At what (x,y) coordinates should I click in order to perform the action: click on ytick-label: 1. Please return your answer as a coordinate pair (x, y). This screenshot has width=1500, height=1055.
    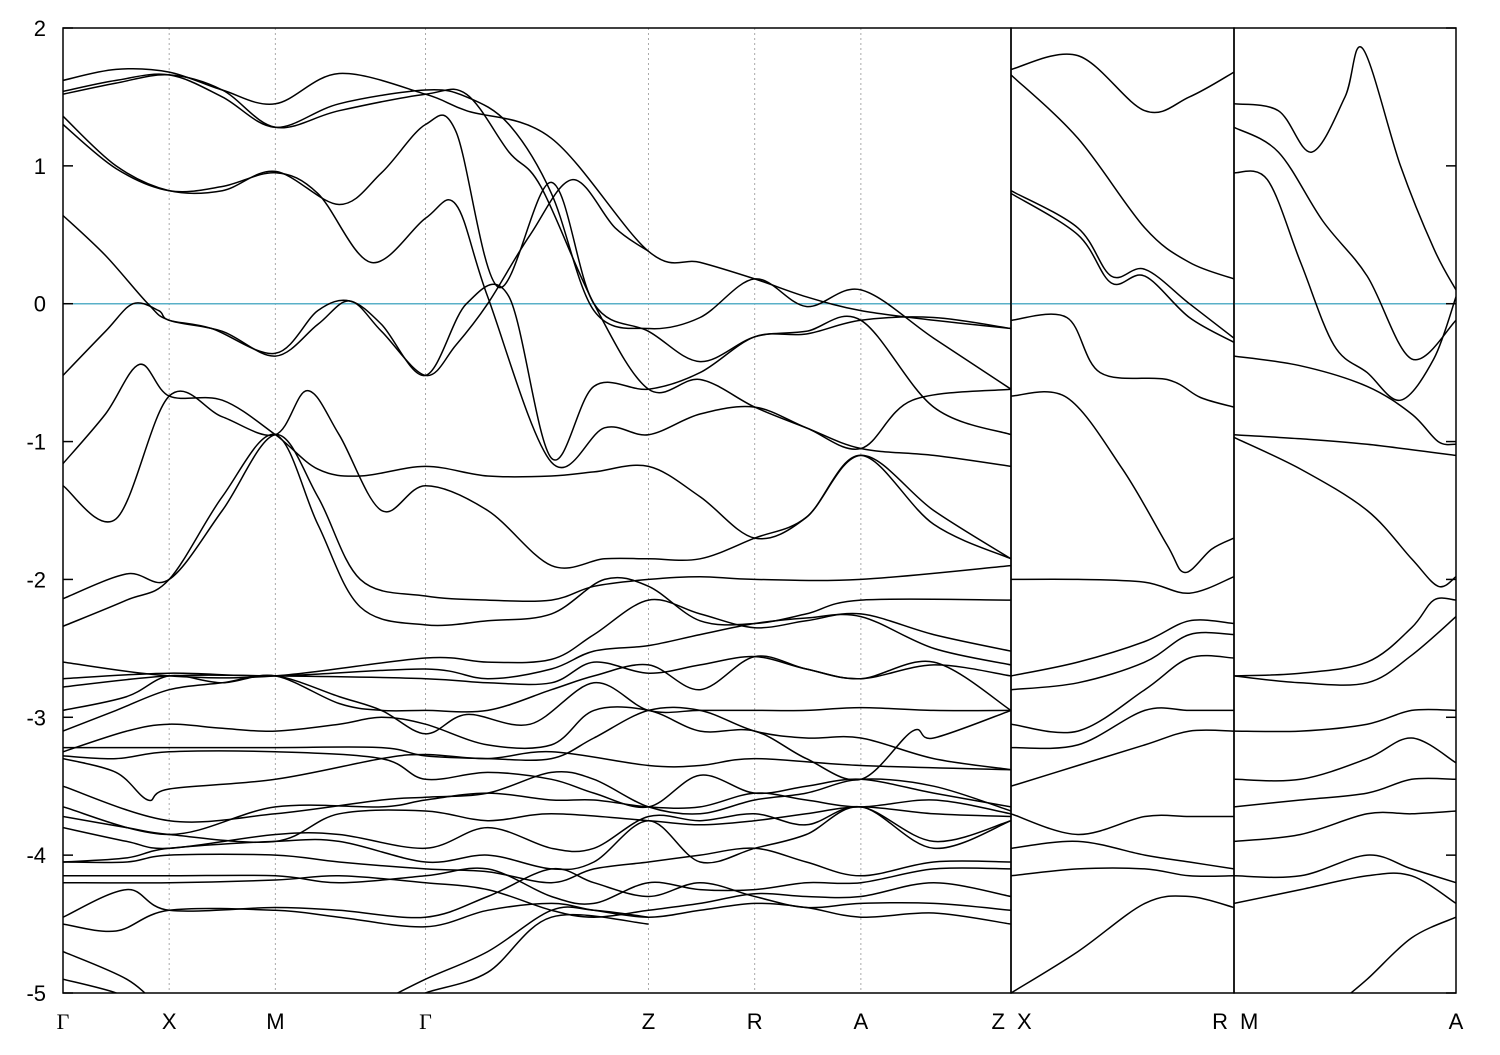
    Looking at the image, I should click on (40, 166).